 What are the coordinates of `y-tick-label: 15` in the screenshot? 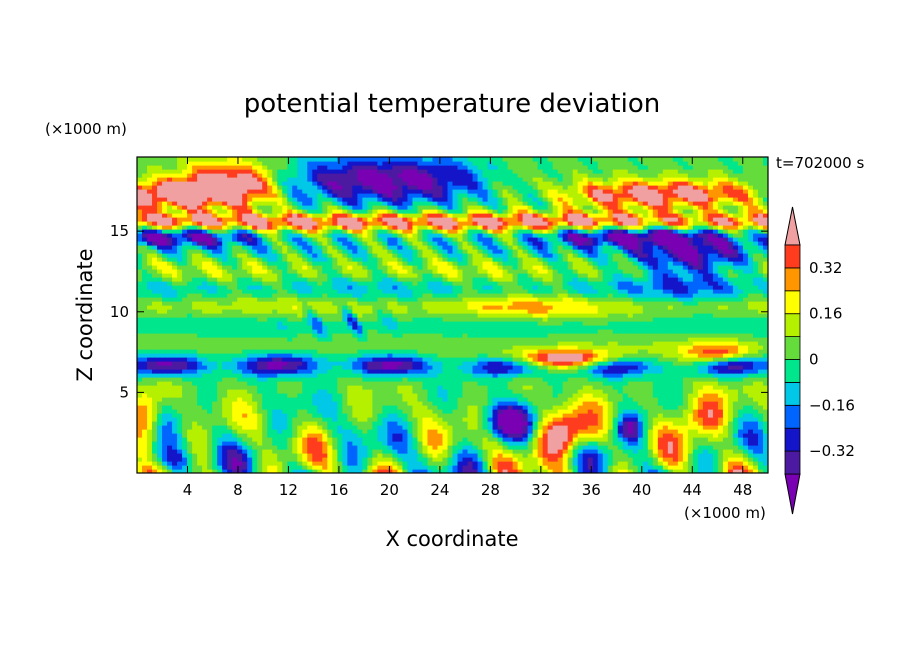 It's located at (119, 231).